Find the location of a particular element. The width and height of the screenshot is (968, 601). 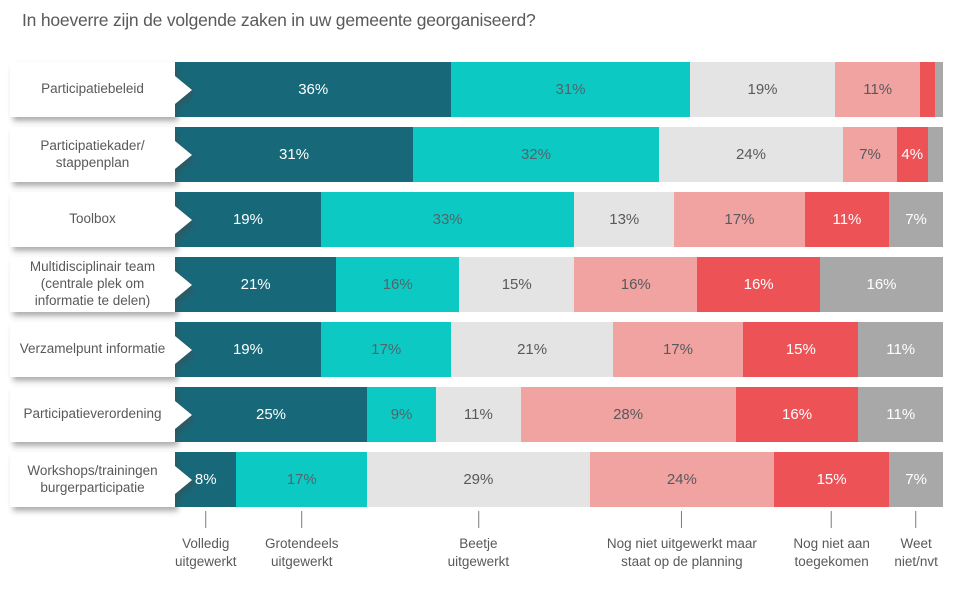

row-label: Participatiekader/ stappenplan is located at coordinates (92, 154).